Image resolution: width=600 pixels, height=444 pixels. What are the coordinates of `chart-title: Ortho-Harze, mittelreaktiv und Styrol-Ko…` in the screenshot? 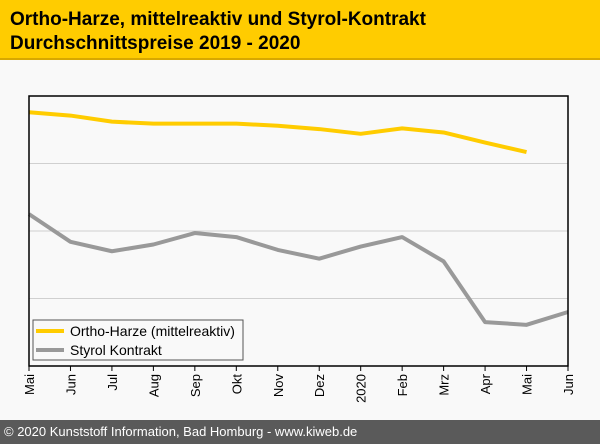 It's located at (300, 30).